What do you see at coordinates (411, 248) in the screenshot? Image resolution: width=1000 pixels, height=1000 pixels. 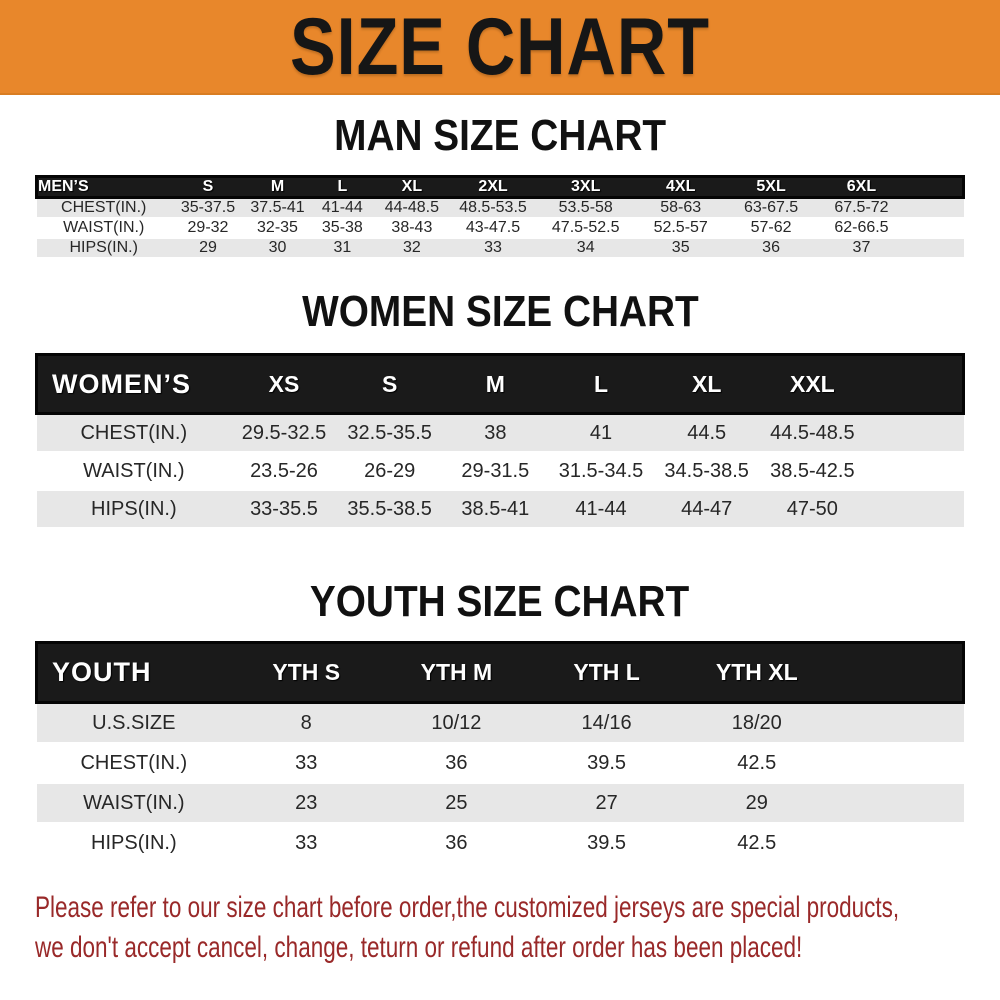 I see `size-cell: 32` at bounding box center [411, 248].